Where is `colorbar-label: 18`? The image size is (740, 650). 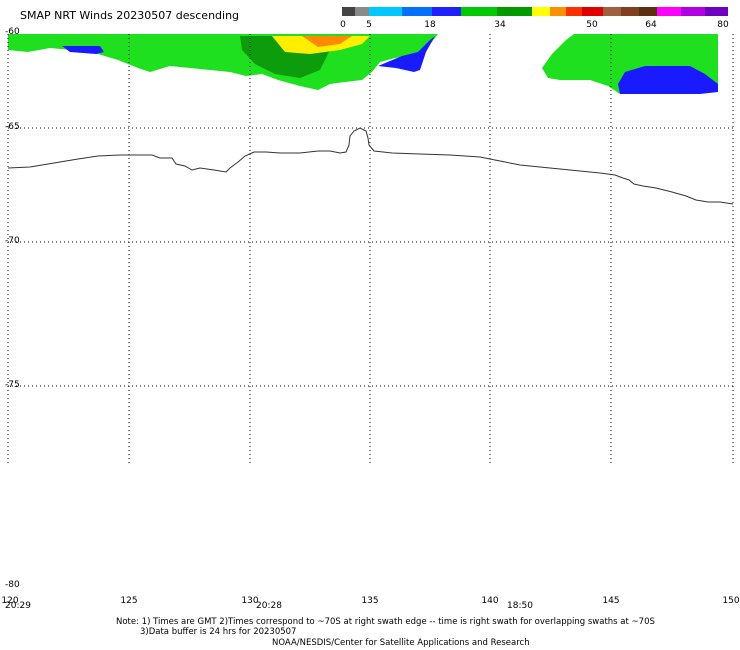
colorbar-label: 18 is located at coordinates (430, 25).